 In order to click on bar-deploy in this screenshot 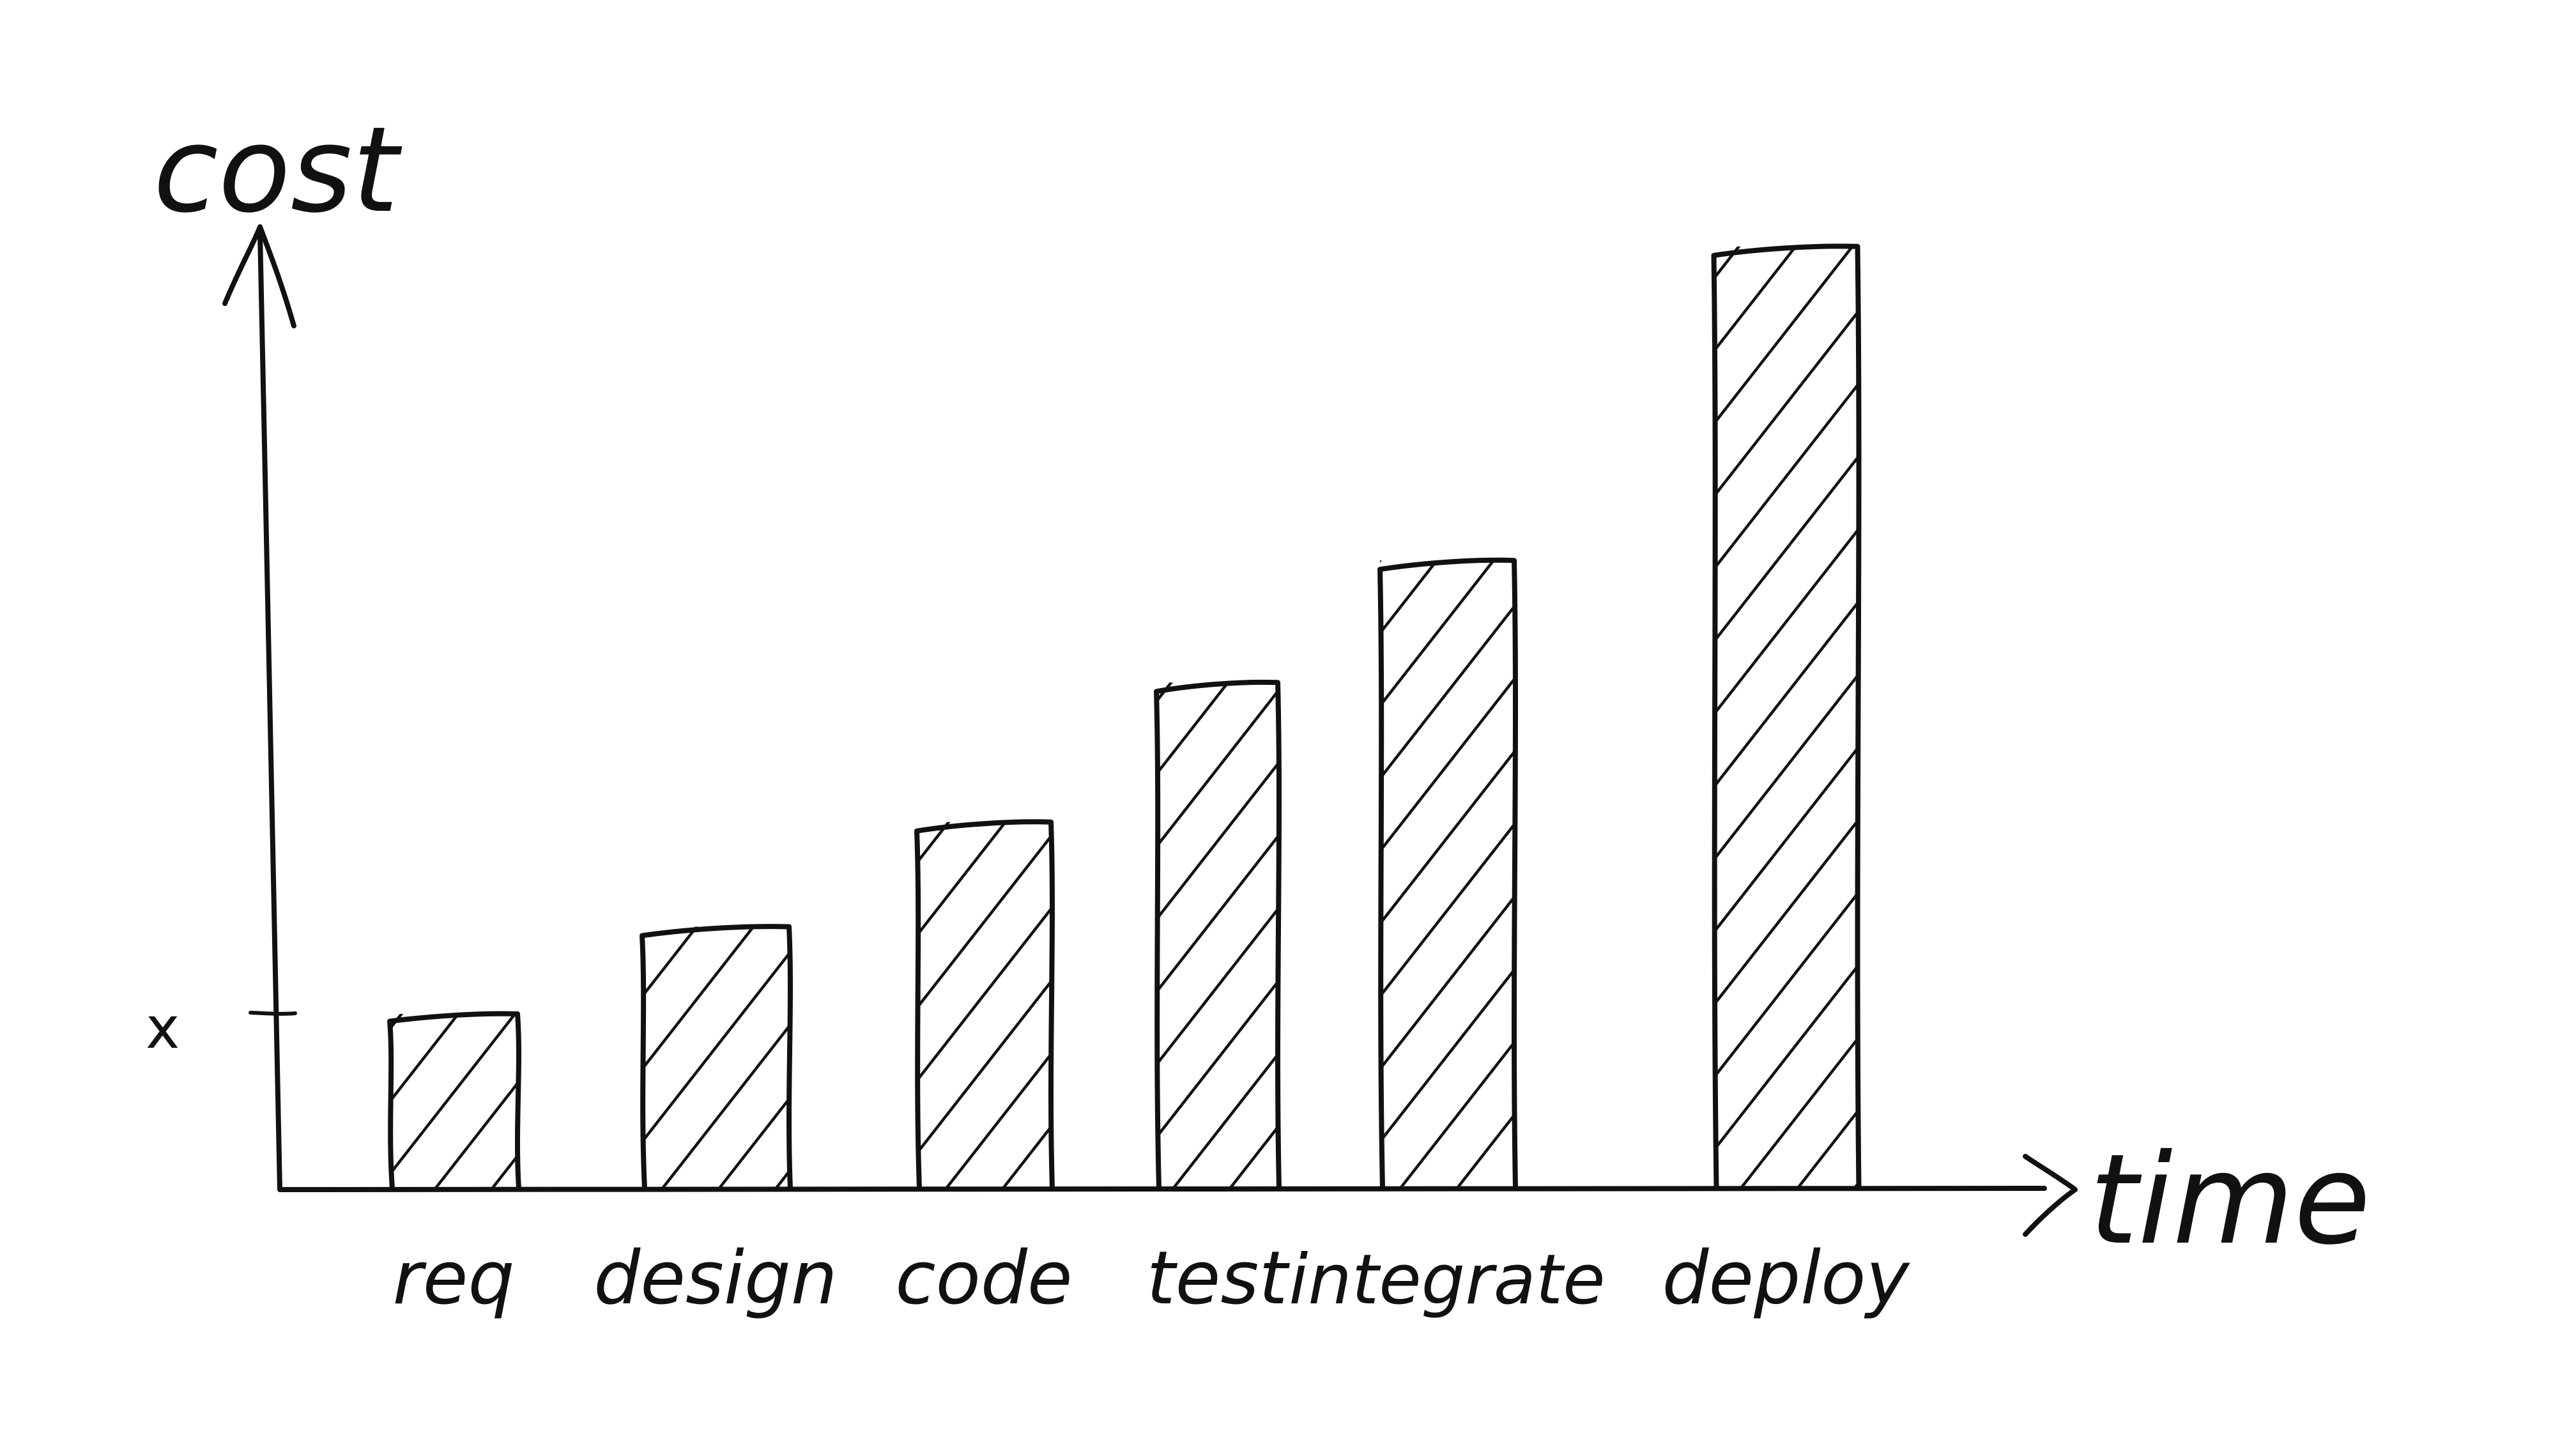, I will do `click(1786, 717)`.